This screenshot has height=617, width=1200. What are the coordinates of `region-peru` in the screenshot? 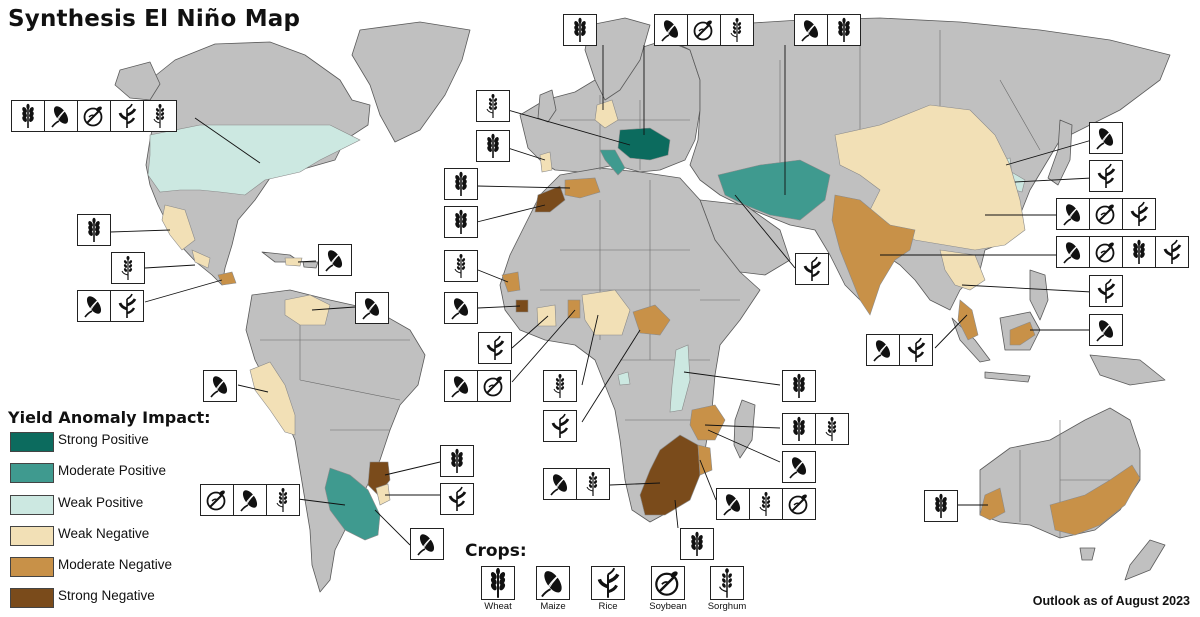 It's located at (272, 398).